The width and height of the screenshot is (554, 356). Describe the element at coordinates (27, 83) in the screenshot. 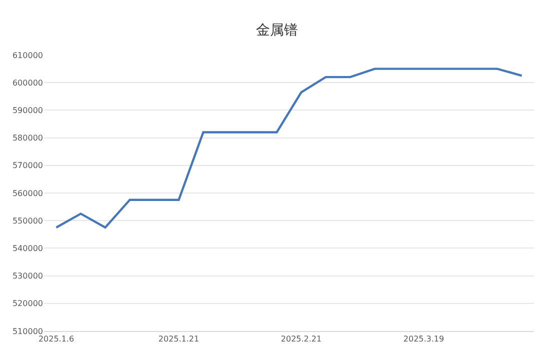

I see `y-tick-label: 600000` at that location.